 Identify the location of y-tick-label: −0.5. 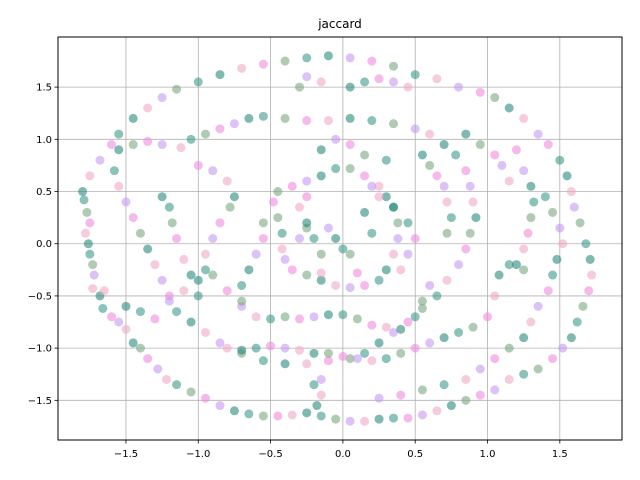
(40, 296).